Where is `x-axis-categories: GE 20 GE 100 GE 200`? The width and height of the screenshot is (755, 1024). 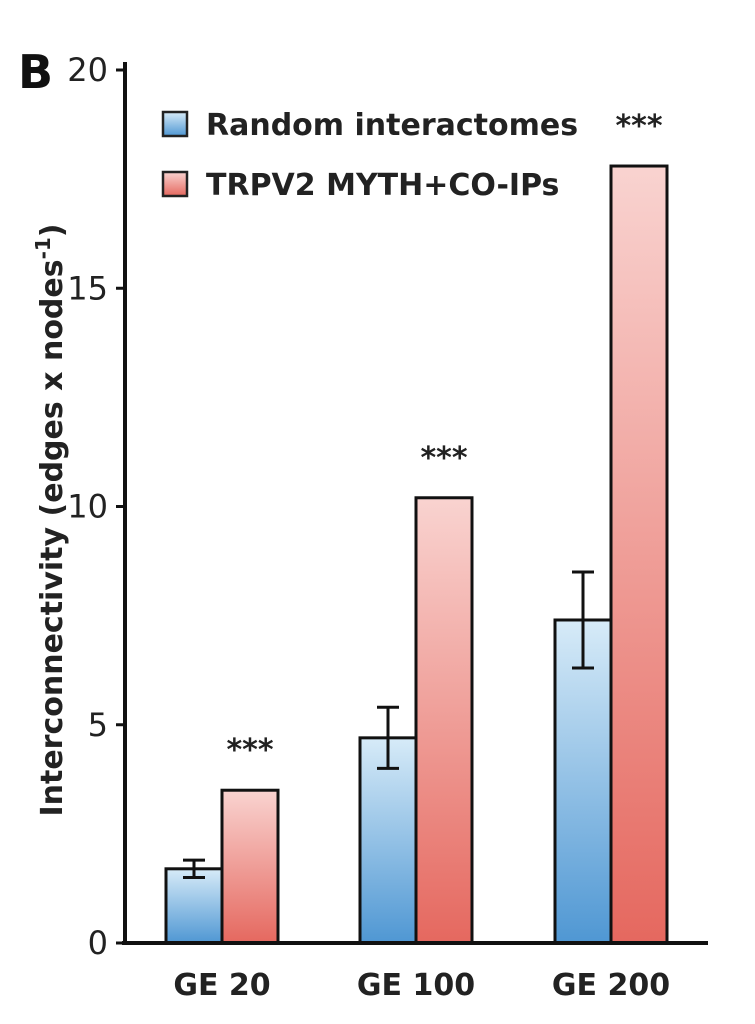
x-axis-categories: GE 20 GE 100 GE 200 is located at coordinates (421, 985).